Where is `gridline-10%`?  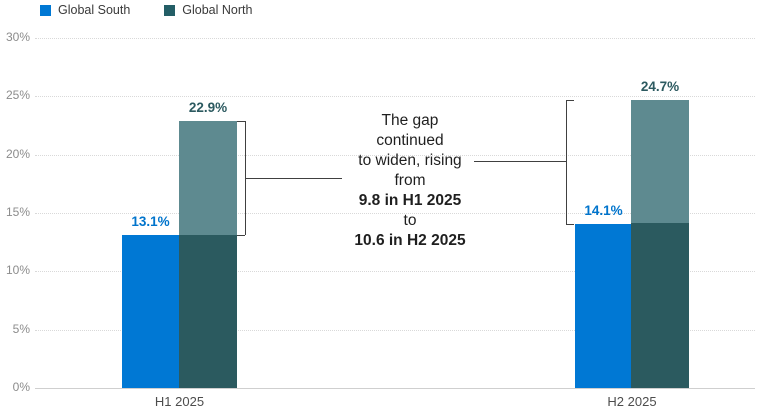 gridline-10% is located at coordinates (395, 272).